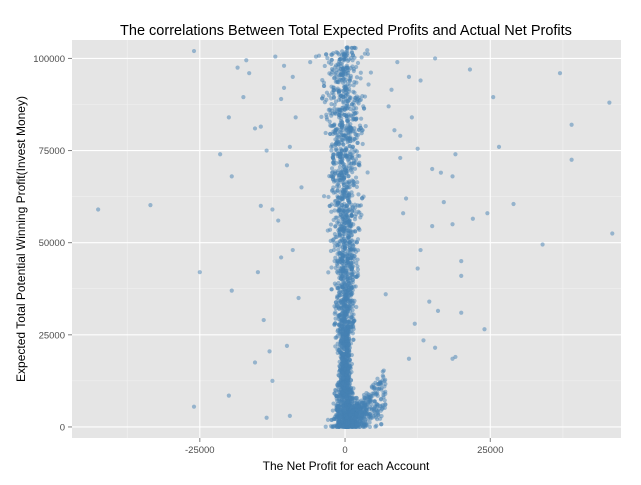 The height and width of the screenshot is (485, 641). I want to click on y-tick-label: 25000, so click(52, 335).